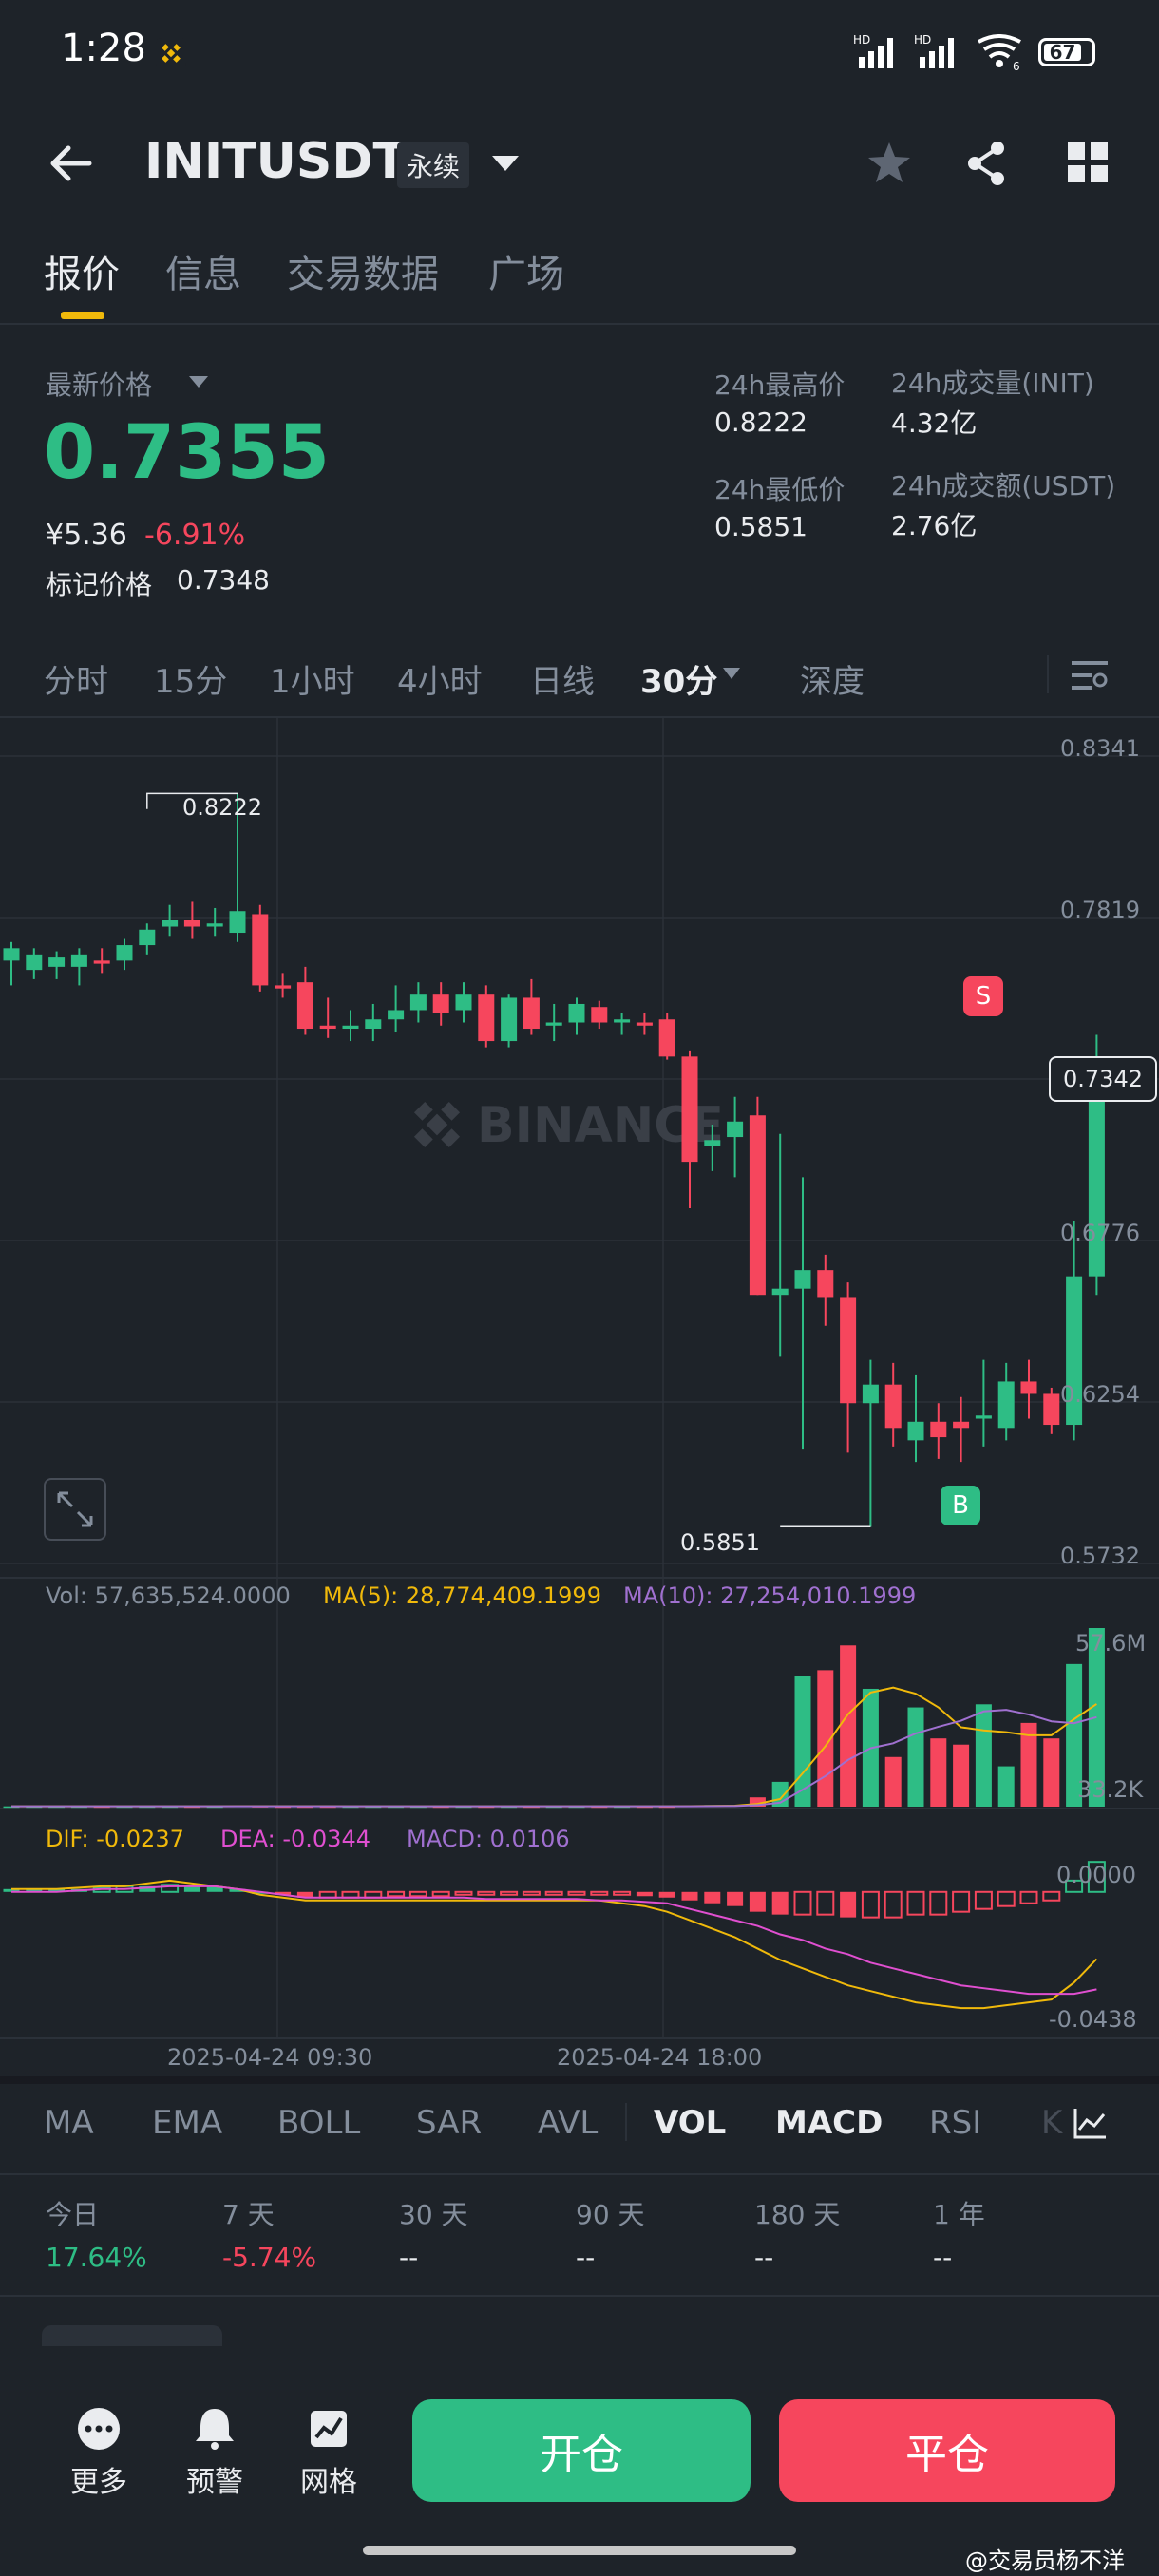  What do you see at coordinates (215, 2453) in the screenshot?
I see `alert-button: 预警` at bounding box center [215, 2453].